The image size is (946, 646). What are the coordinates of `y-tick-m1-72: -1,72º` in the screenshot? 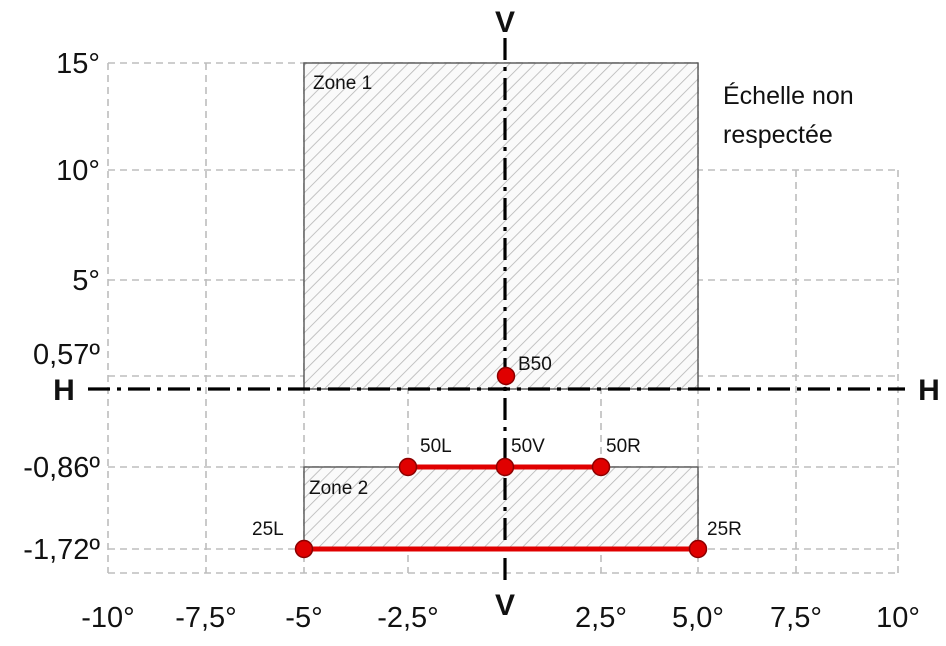 It's located at (61, 550).